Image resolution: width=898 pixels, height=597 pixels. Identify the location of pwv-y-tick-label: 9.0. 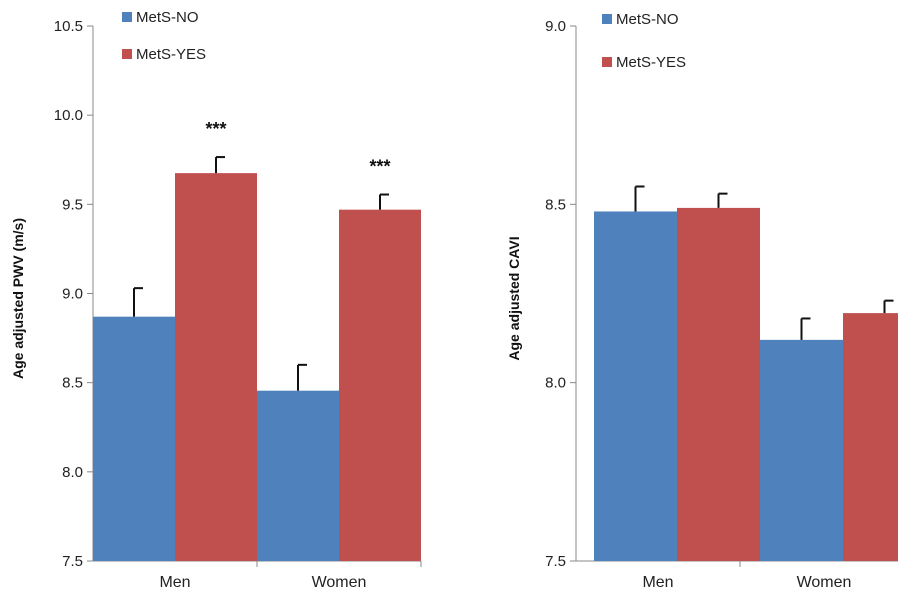
(72, 294).